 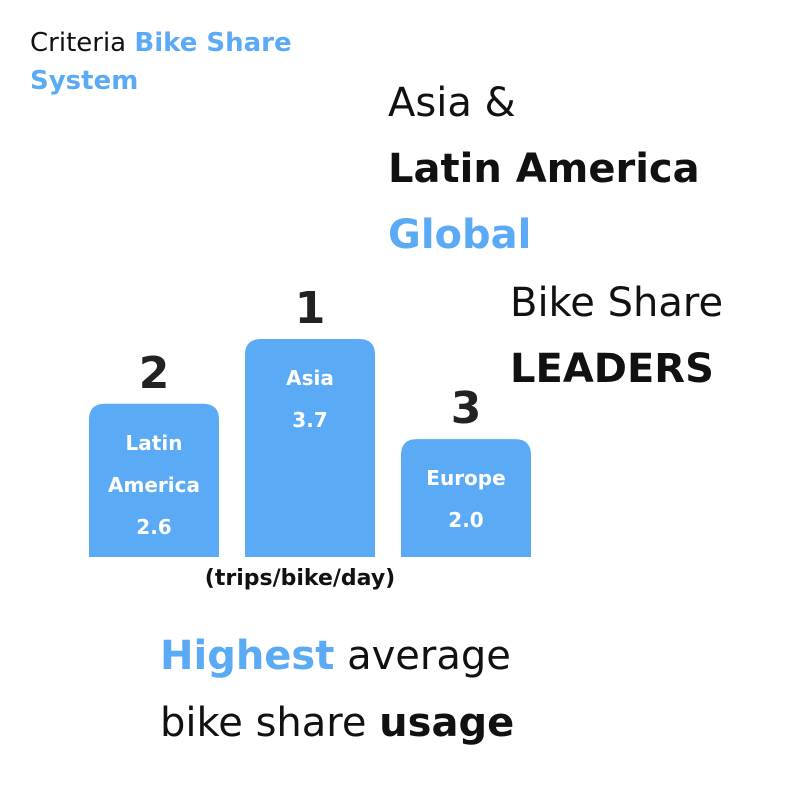 What do you see at coordinates (310, 308) in the screenshot?
I see `rank-asia: 1` at bounding box center [310, 308].